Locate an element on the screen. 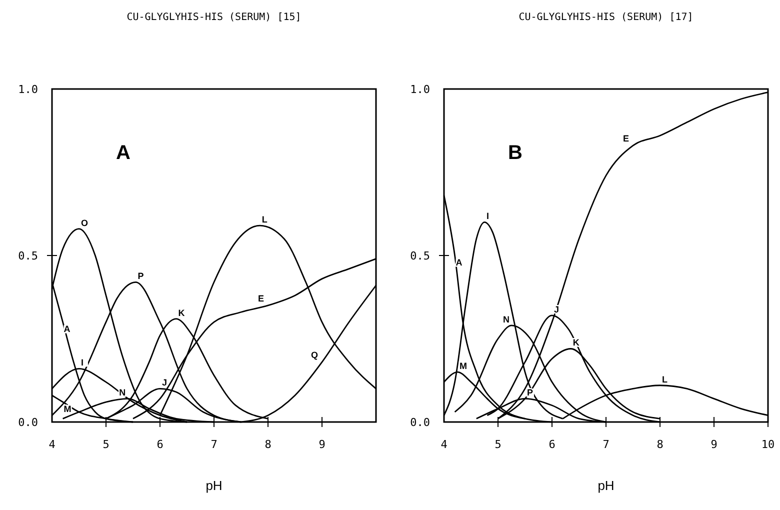 Image resolution: width=780 pixels, height=510 pixels. annotation: A is located at coordinates (123, 153).